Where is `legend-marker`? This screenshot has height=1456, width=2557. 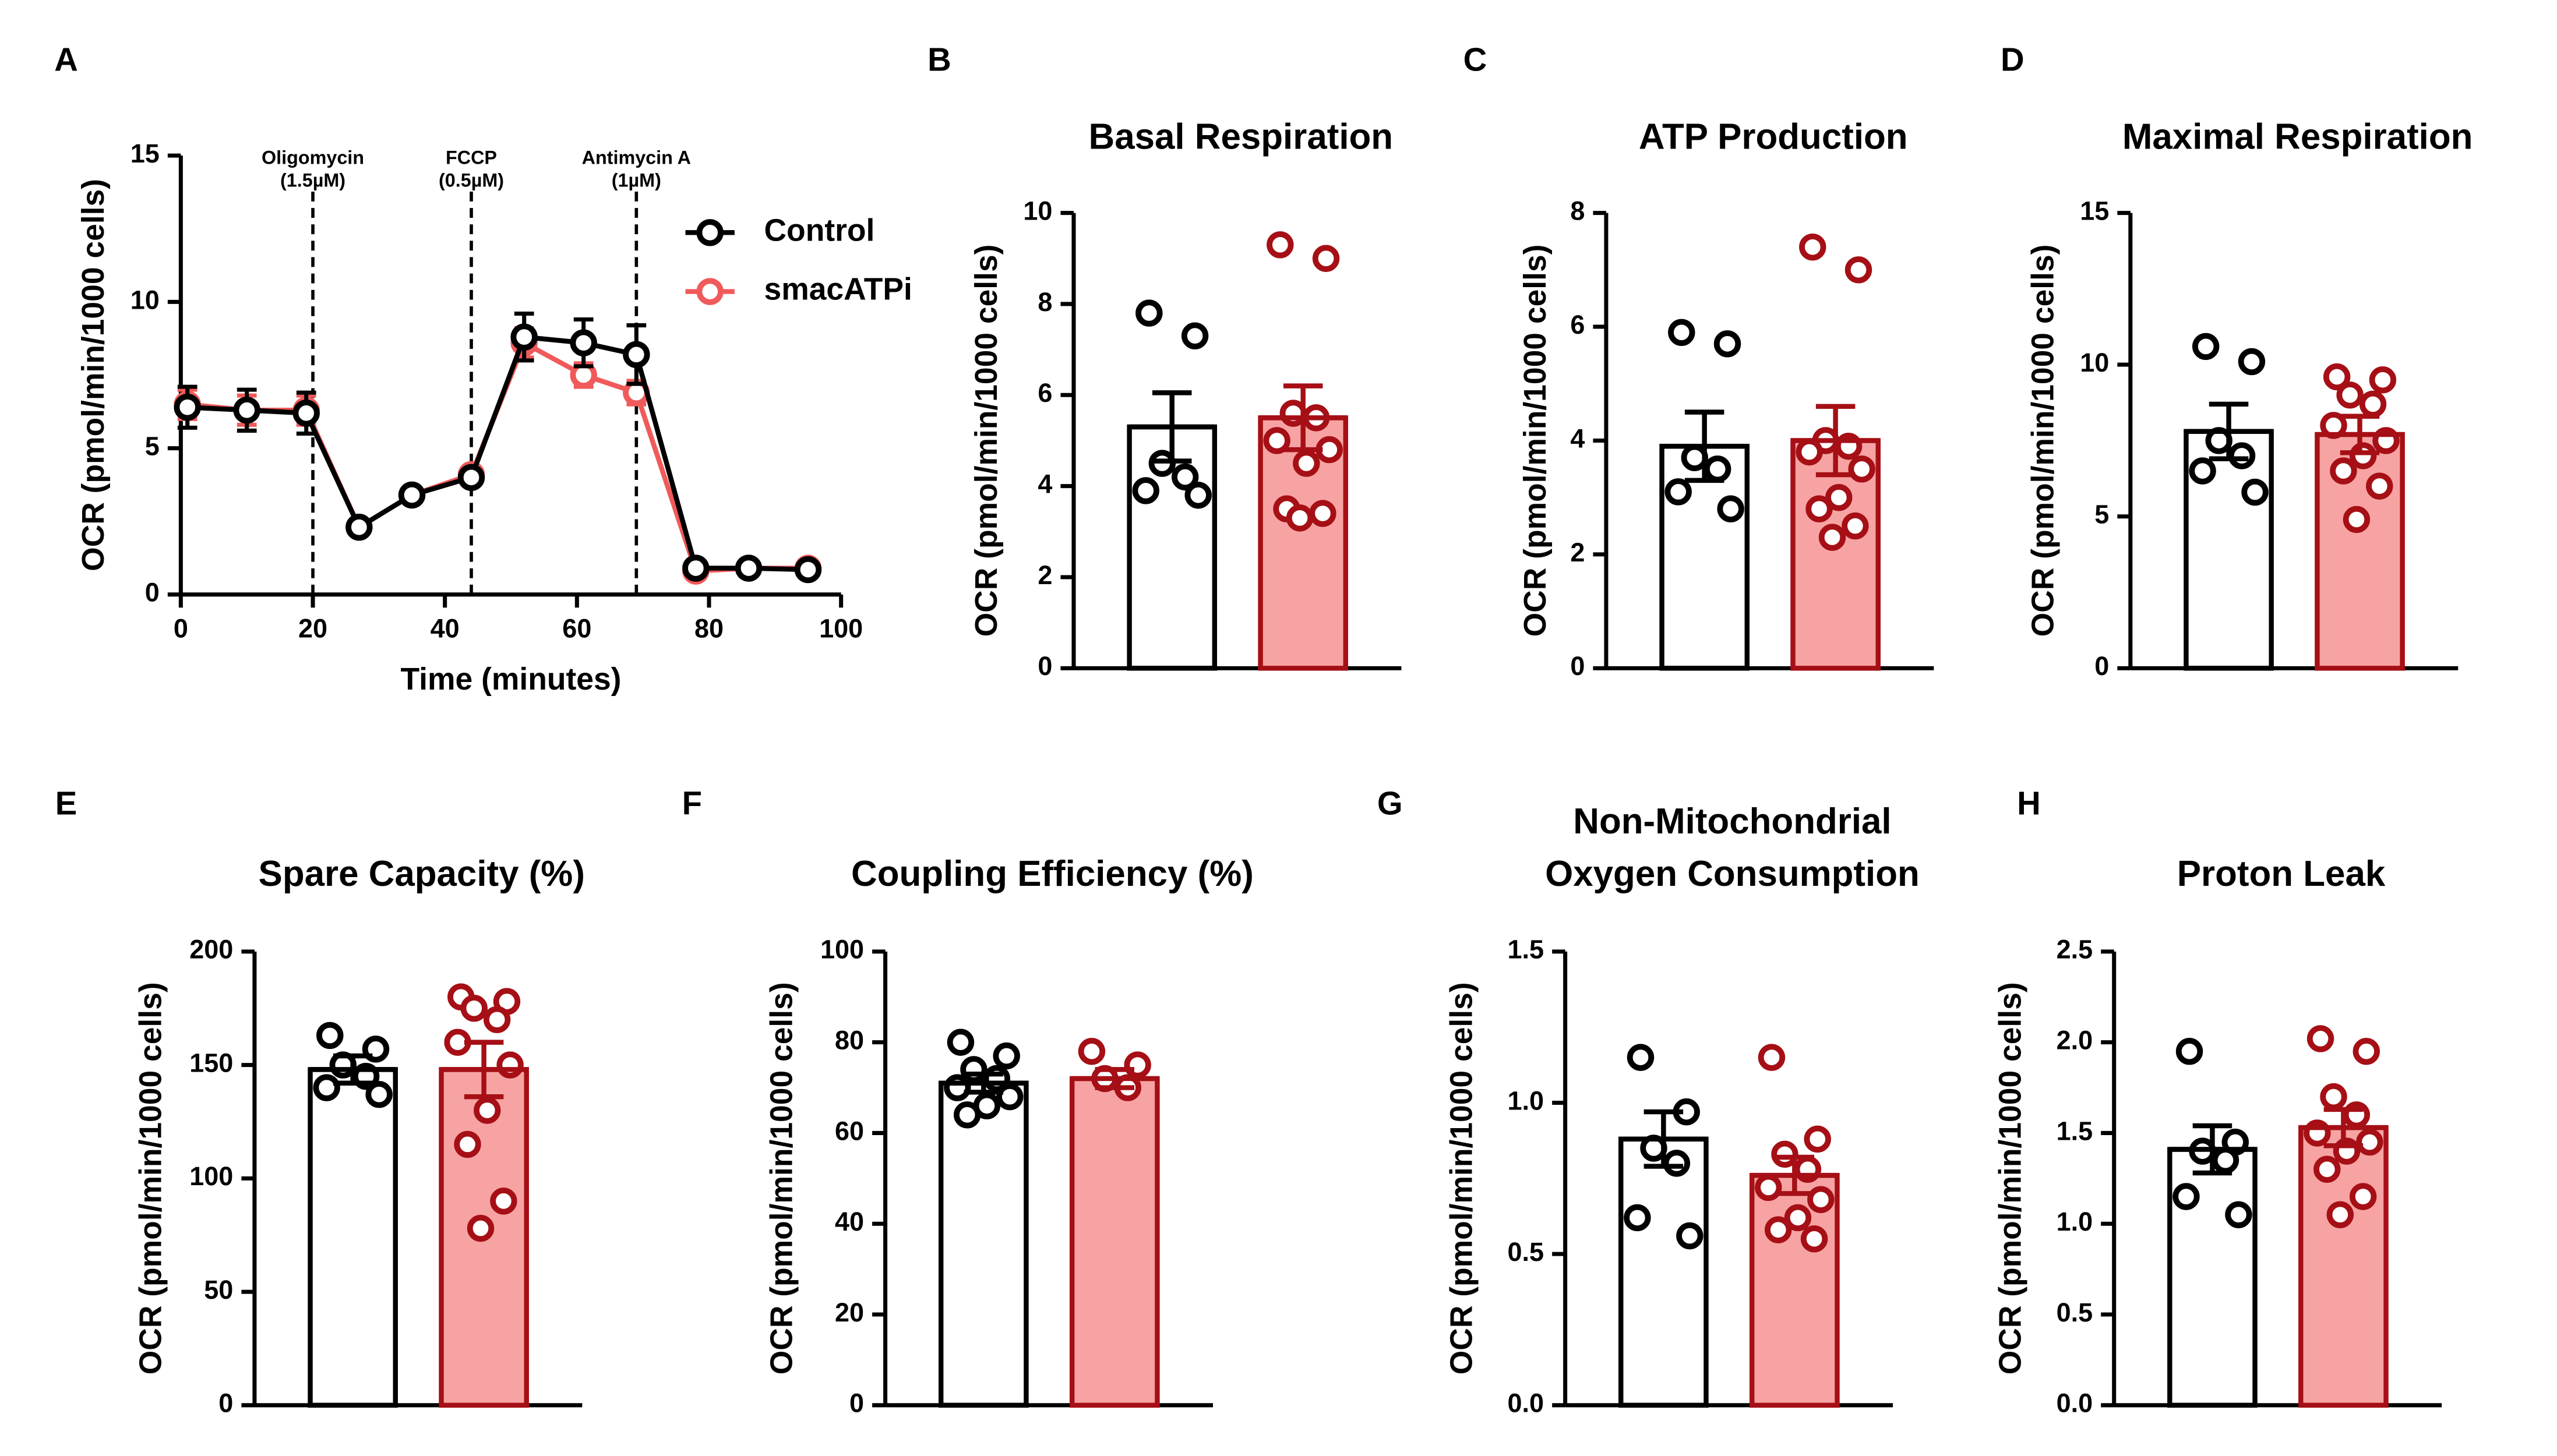 legend-marker is located at coordinates (710, 232).